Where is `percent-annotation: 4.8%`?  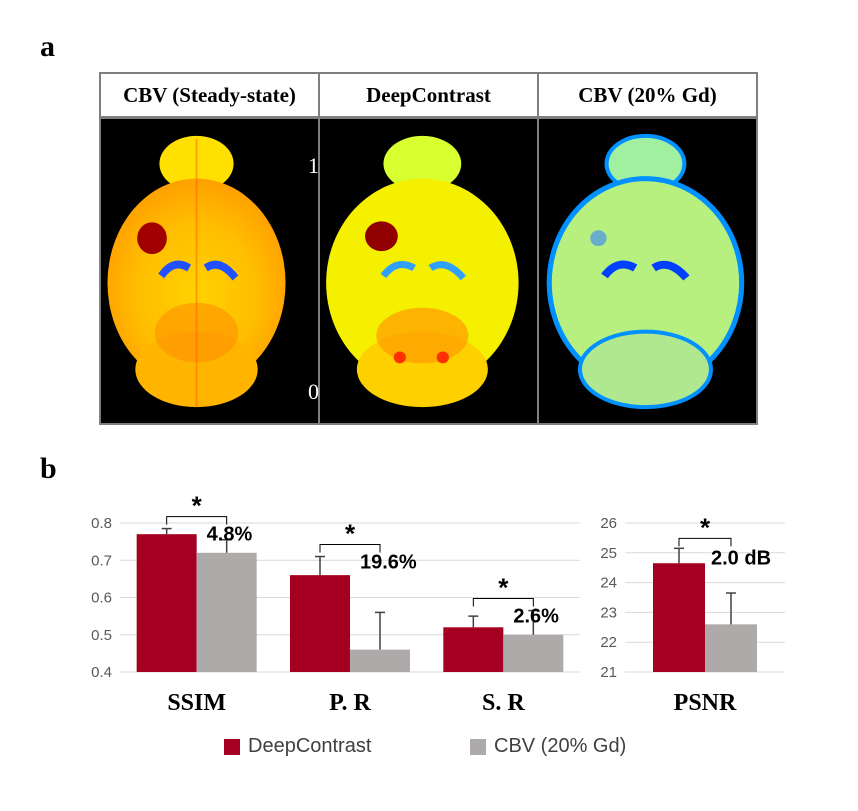 percent-annotation: 4.8% is located at coordinates (230, 535).